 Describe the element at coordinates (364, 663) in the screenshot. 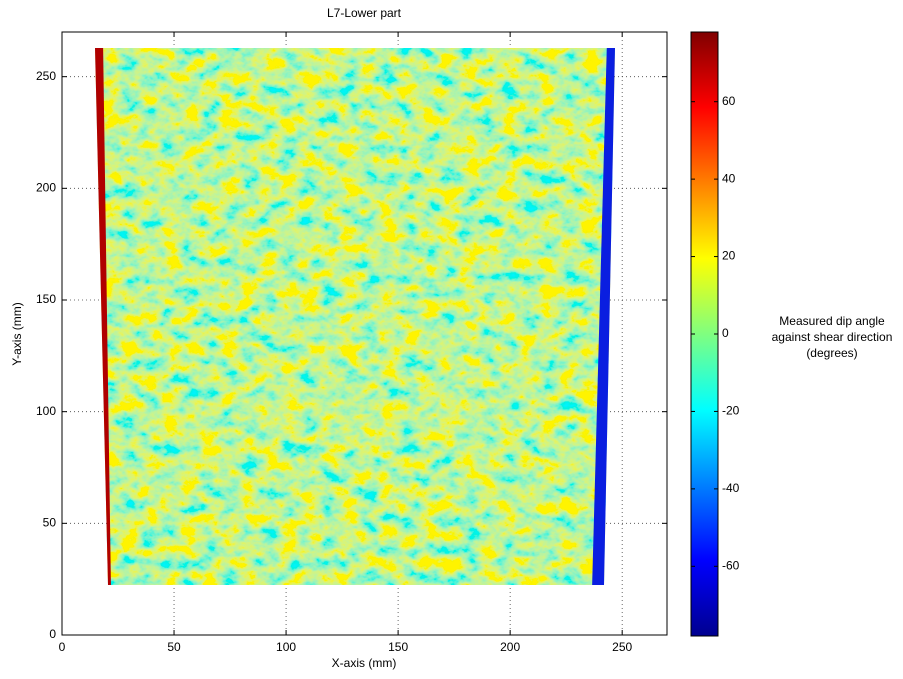

I see `x-axis-label: X-axis (mm)` at that location.